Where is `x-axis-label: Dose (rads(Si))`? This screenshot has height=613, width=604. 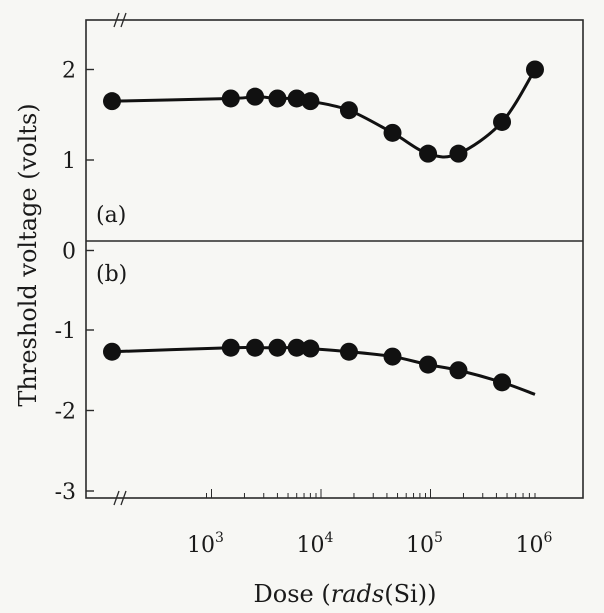 x-axis-label: Dose (rads(Si)) is located at coordinates (345, 594).